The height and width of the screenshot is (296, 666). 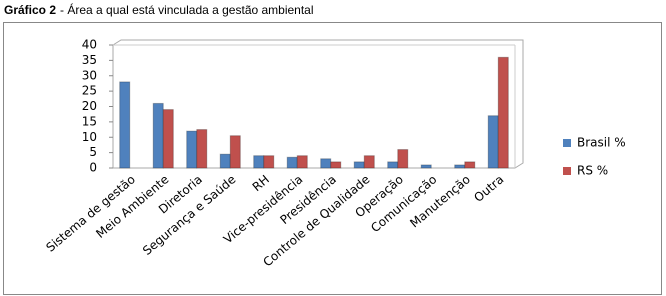 I want to click on y-tick-label: 20, so click(x=89, y=106).